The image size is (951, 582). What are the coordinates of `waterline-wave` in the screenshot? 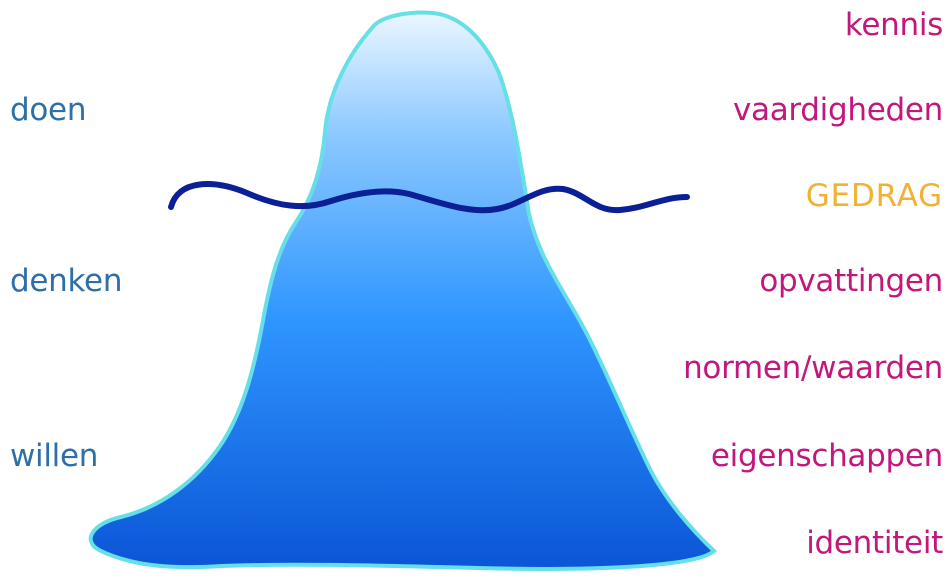 It's located at (429, 197).